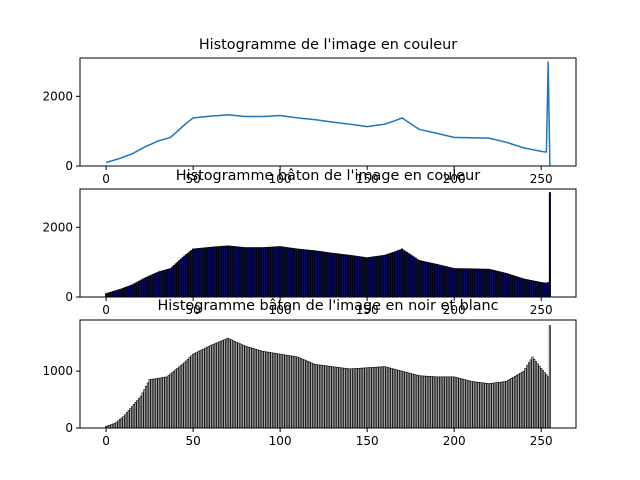 The height and width of the screenshot is (480, 640). What do you see at coordinates (106, 310) in the screenshot?
I see `x-tick-label: 0` at bounding box center [106, 310].